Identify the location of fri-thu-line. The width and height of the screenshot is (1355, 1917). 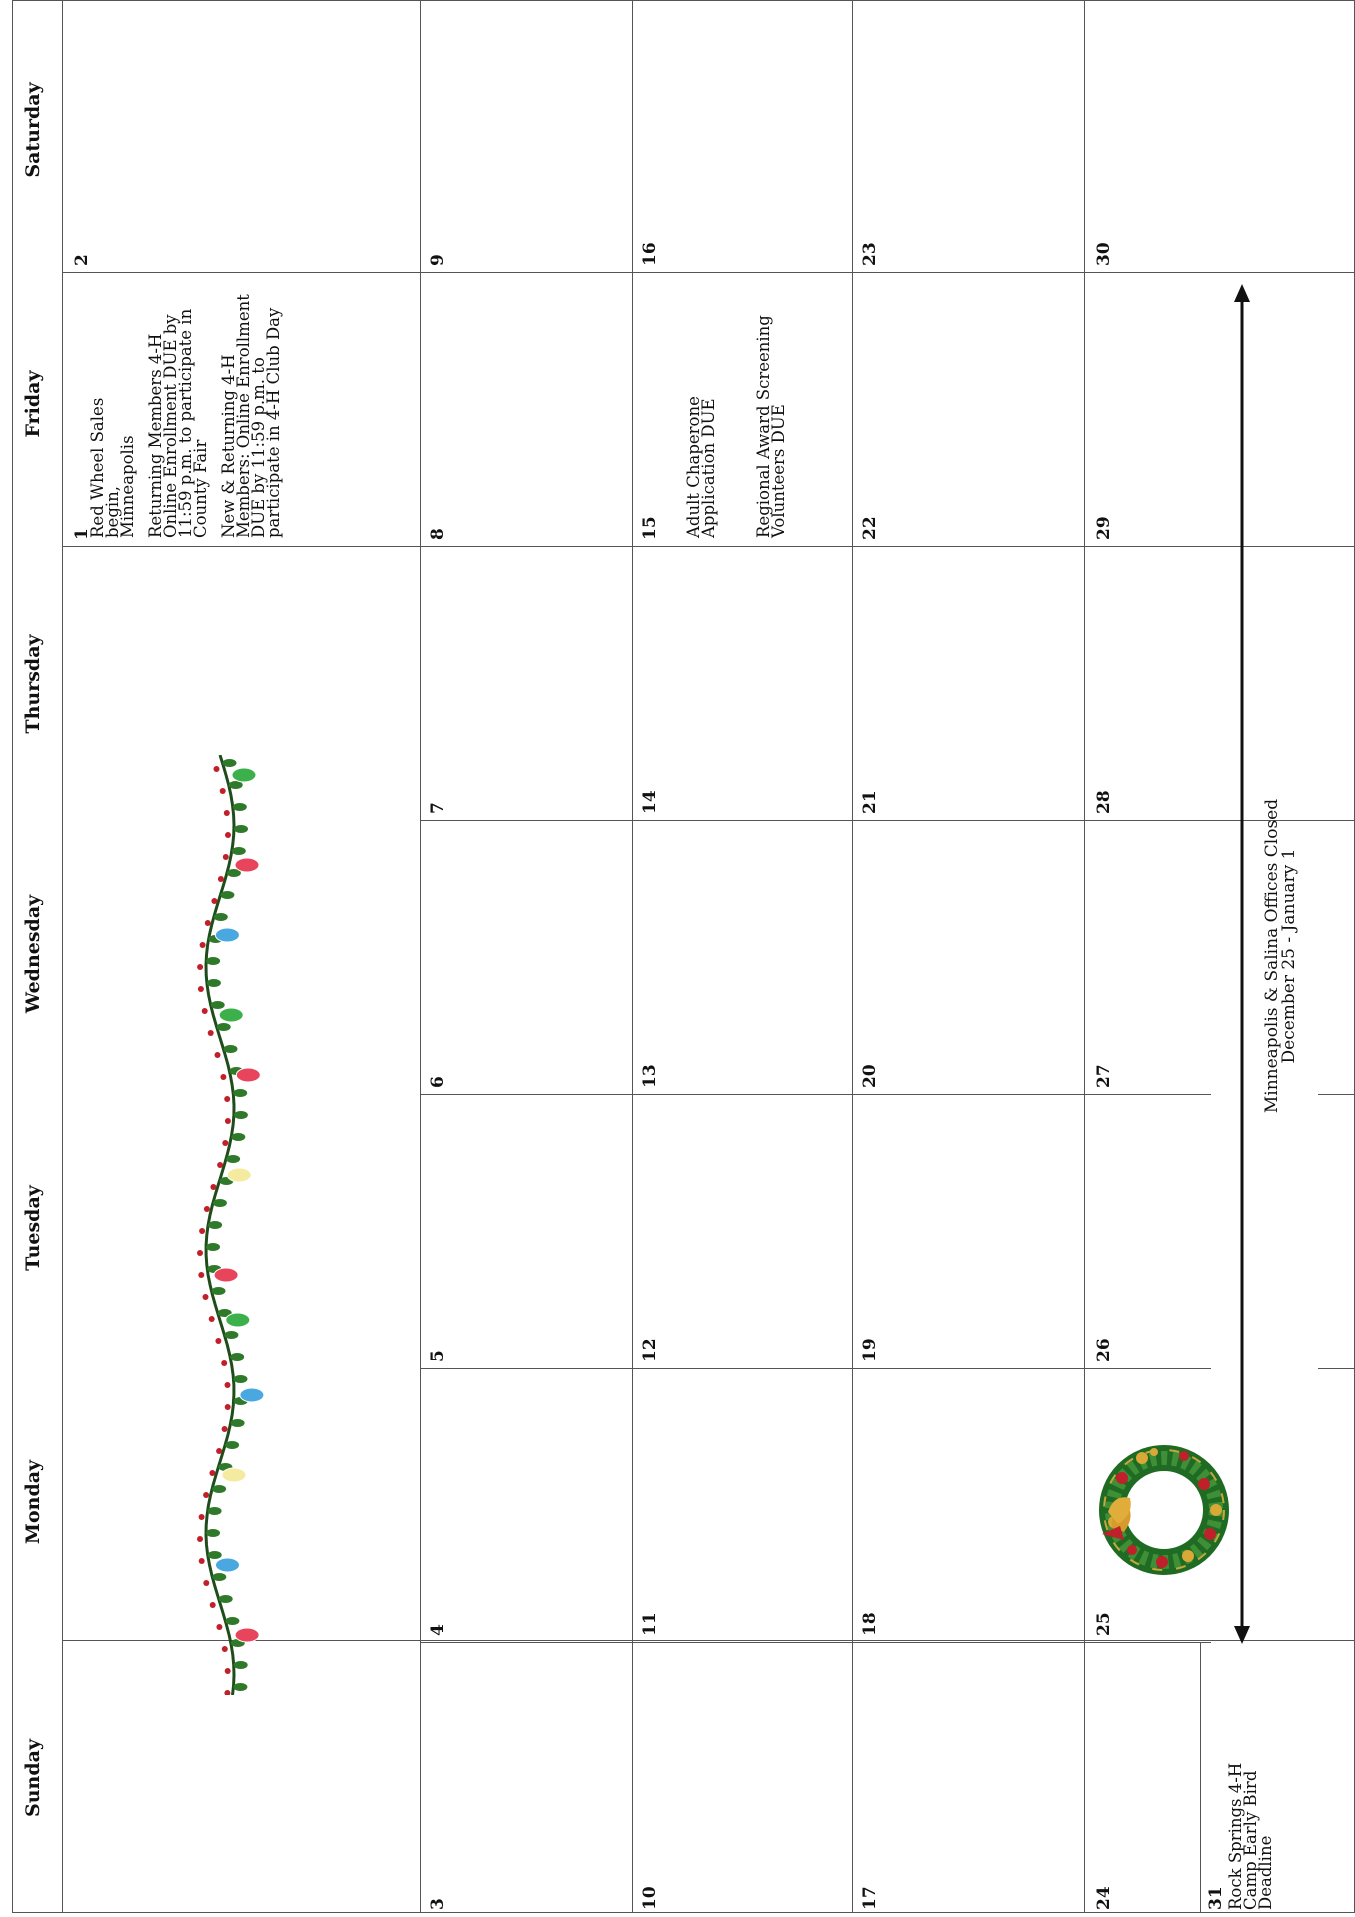
(708, 546).